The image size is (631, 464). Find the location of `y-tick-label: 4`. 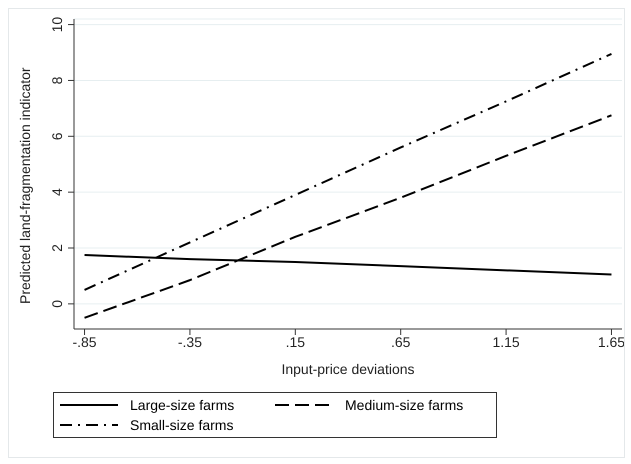

y-tick-label: 4 is located at coordinates (57, 192).